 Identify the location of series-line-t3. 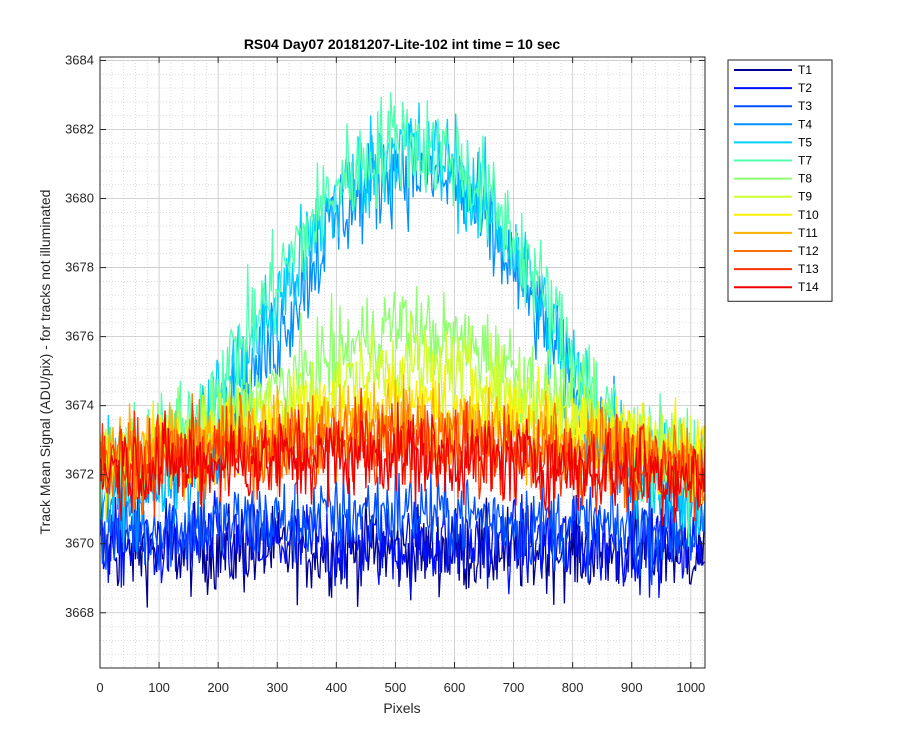
(402, 521).